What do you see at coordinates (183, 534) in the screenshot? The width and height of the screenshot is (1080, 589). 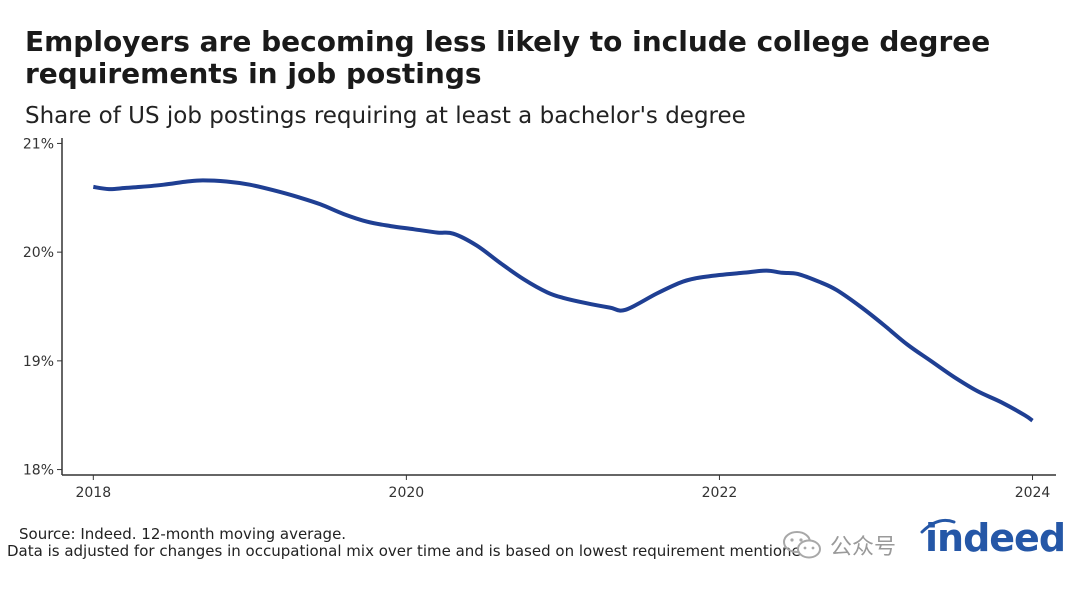 I see `source-note: Source: Indeed. 12-month moving average.` at bounding box center [183, 534].